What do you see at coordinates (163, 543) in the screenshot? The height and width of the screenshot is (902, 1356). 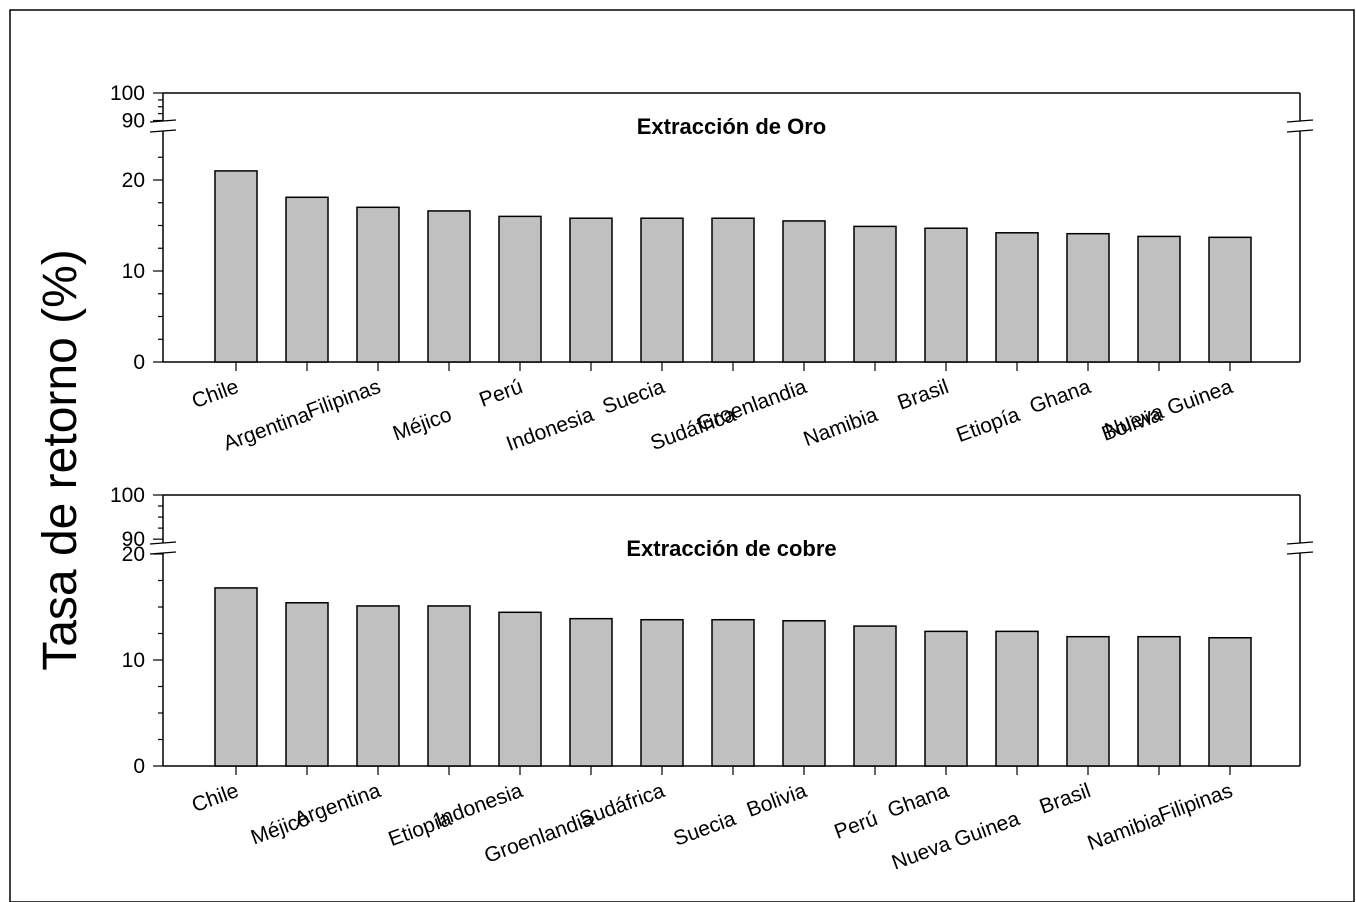 I see `left-break-mark-upper` at bounding box center [163, 543].